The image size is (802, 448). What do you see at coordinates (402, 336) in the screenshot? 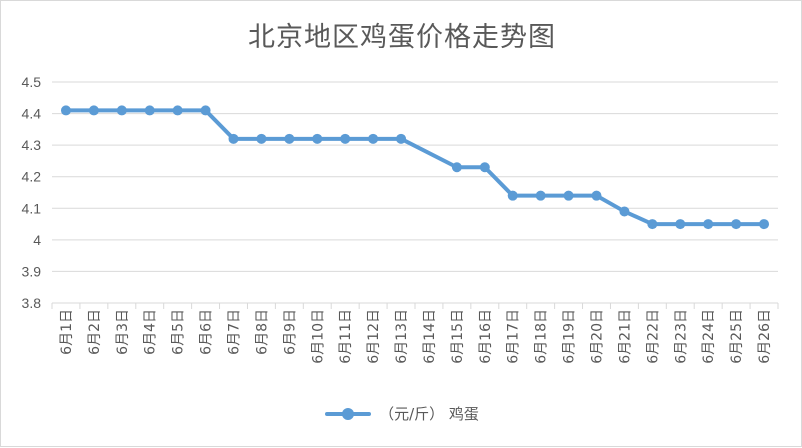
I see `x-tick-label: 6月13日` at bounding box center [402, 336].